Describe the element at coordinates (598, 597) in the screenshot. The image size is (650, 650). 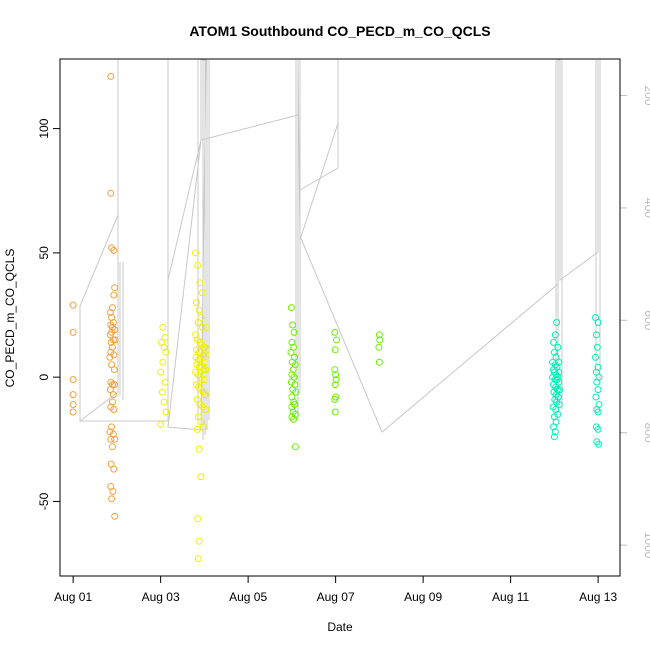
I see `x-tick-label: Aug 13` at that location.